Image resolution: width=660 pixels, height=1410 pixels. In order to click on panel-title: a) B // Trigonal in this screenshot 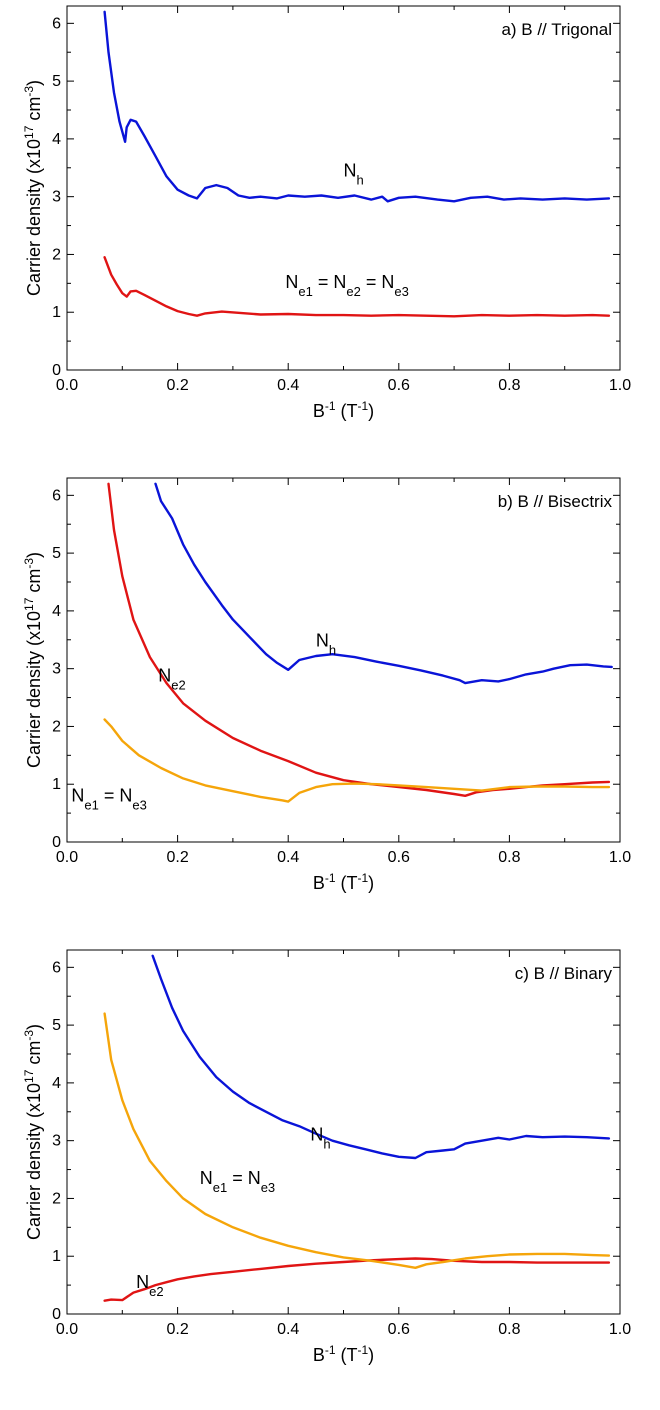, I will do `click(556, 29)`.